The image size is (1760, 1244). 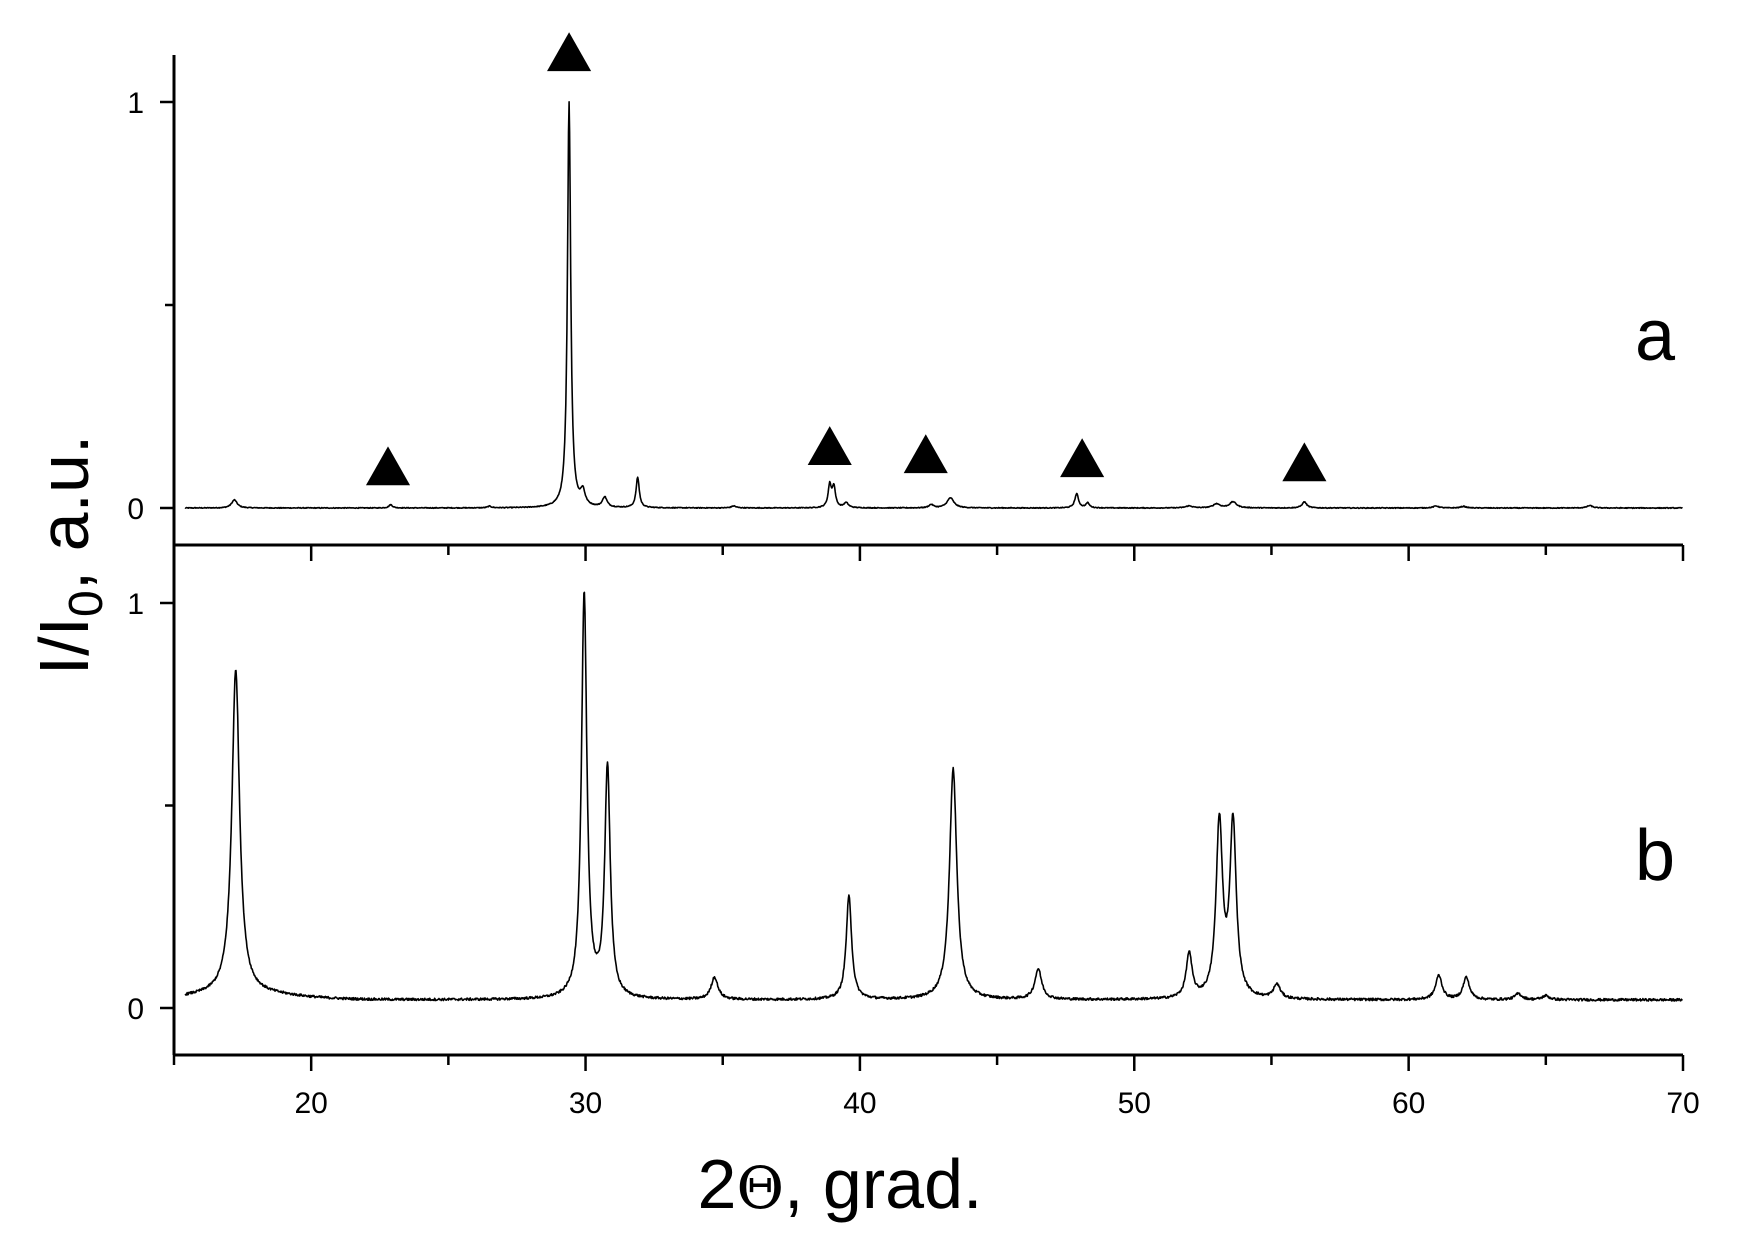 What do you see at coordinates (135, 509) in the screenshot?
I see `y-tick-label-a-0: 0` at bounding box center [135, 509].